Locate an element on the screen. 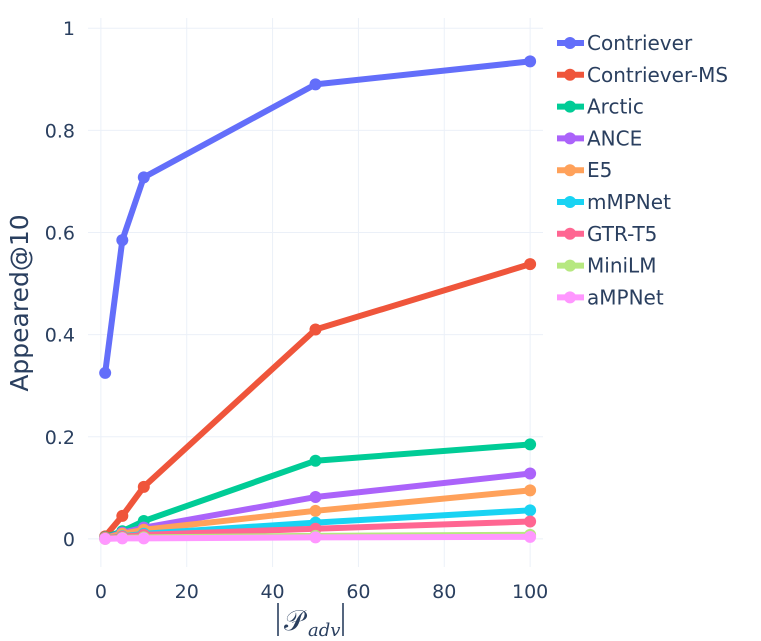 Image resolution: width=761 pixels, height=641 pixels. legend-item: Arctic is located at coordinates (600, 107).